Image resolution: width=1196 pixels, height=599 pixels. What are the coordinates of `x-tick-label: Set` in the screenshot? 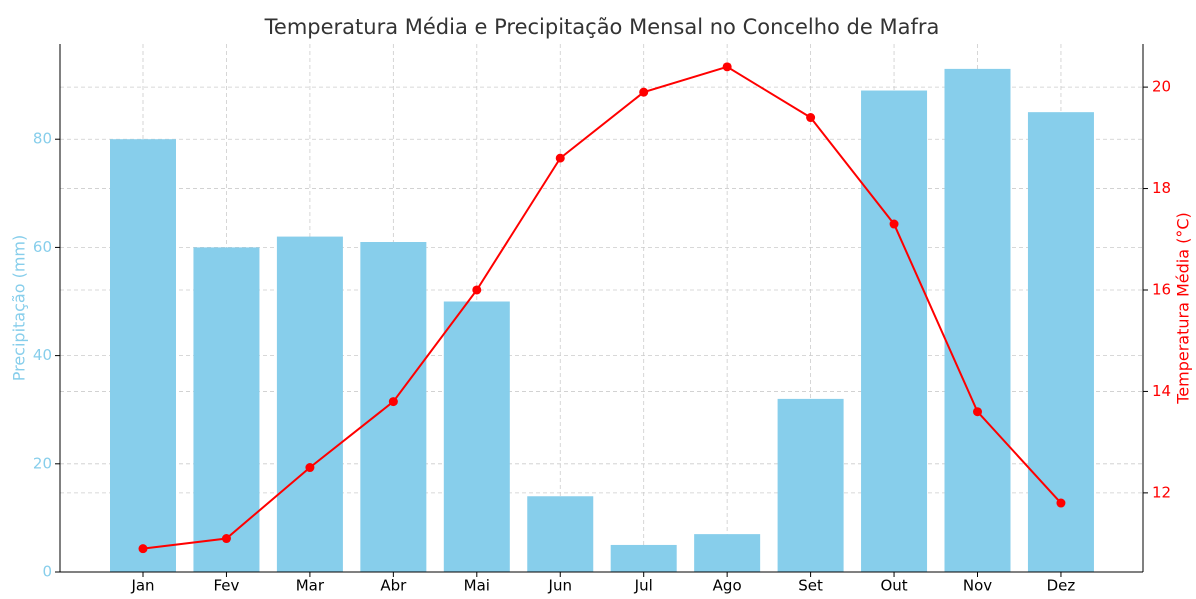 It's located at (810, 586).